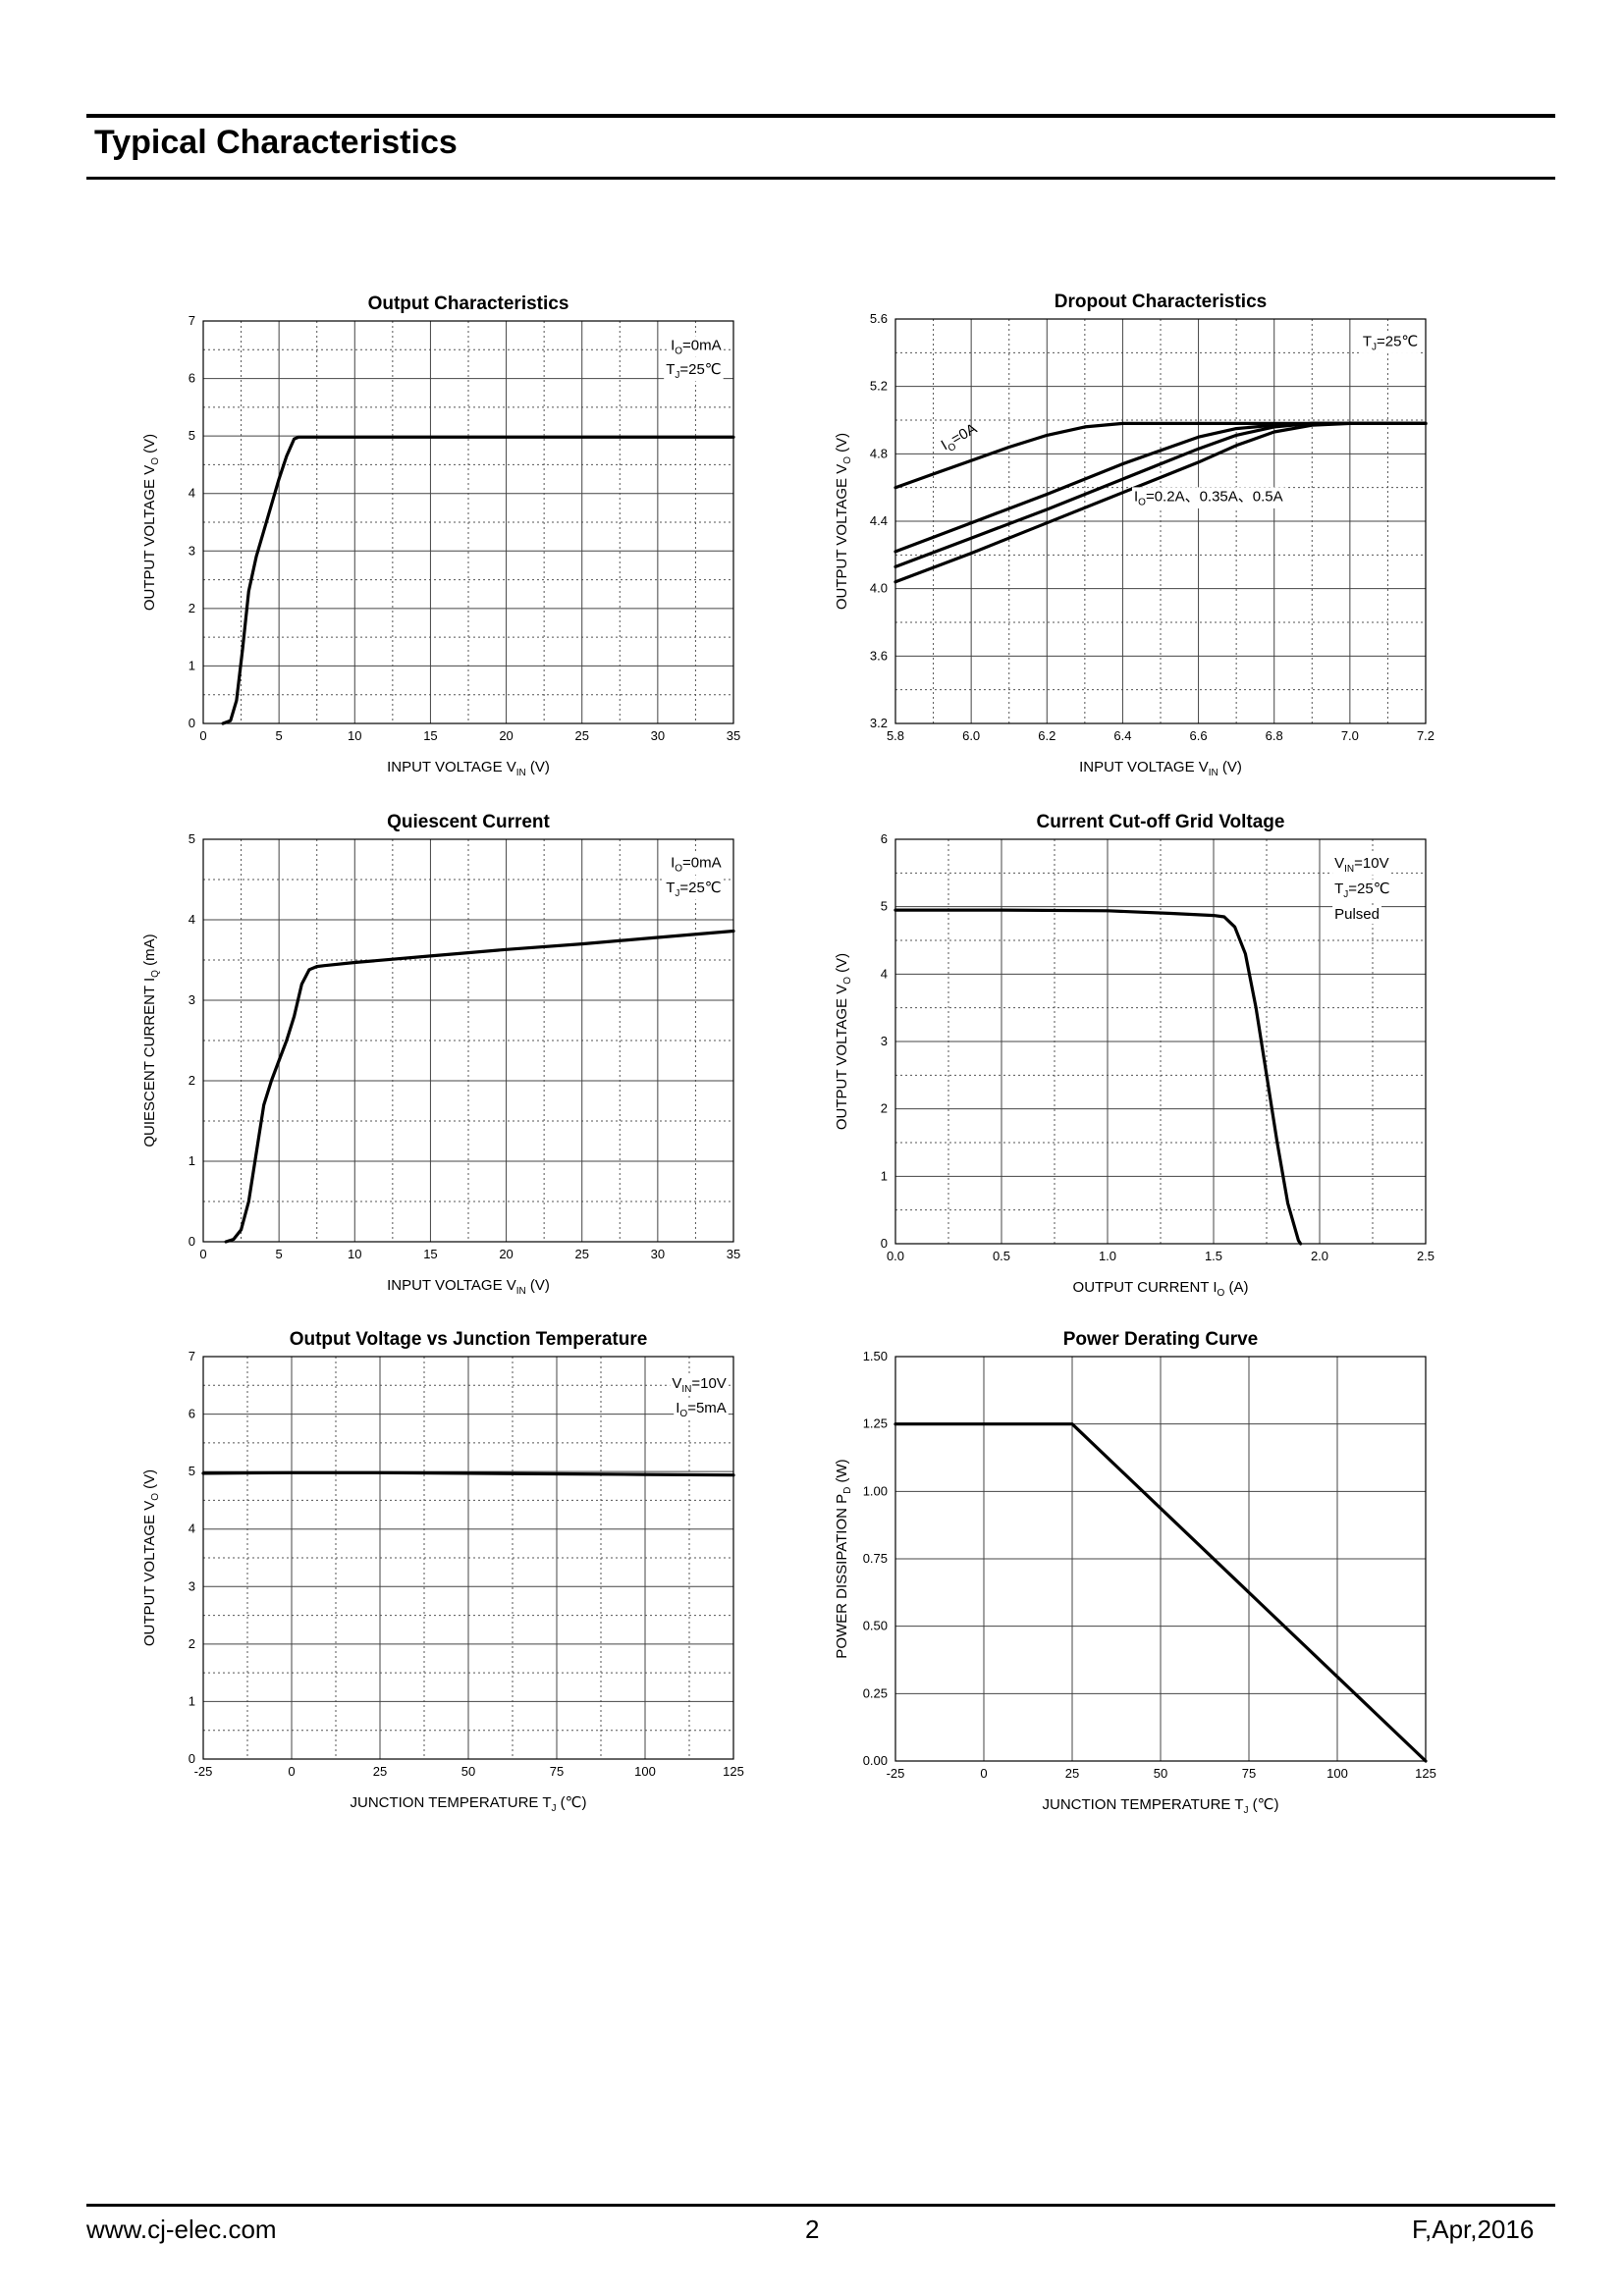  I want to click on x-tick-label: 6.4, so click(1122, 736).